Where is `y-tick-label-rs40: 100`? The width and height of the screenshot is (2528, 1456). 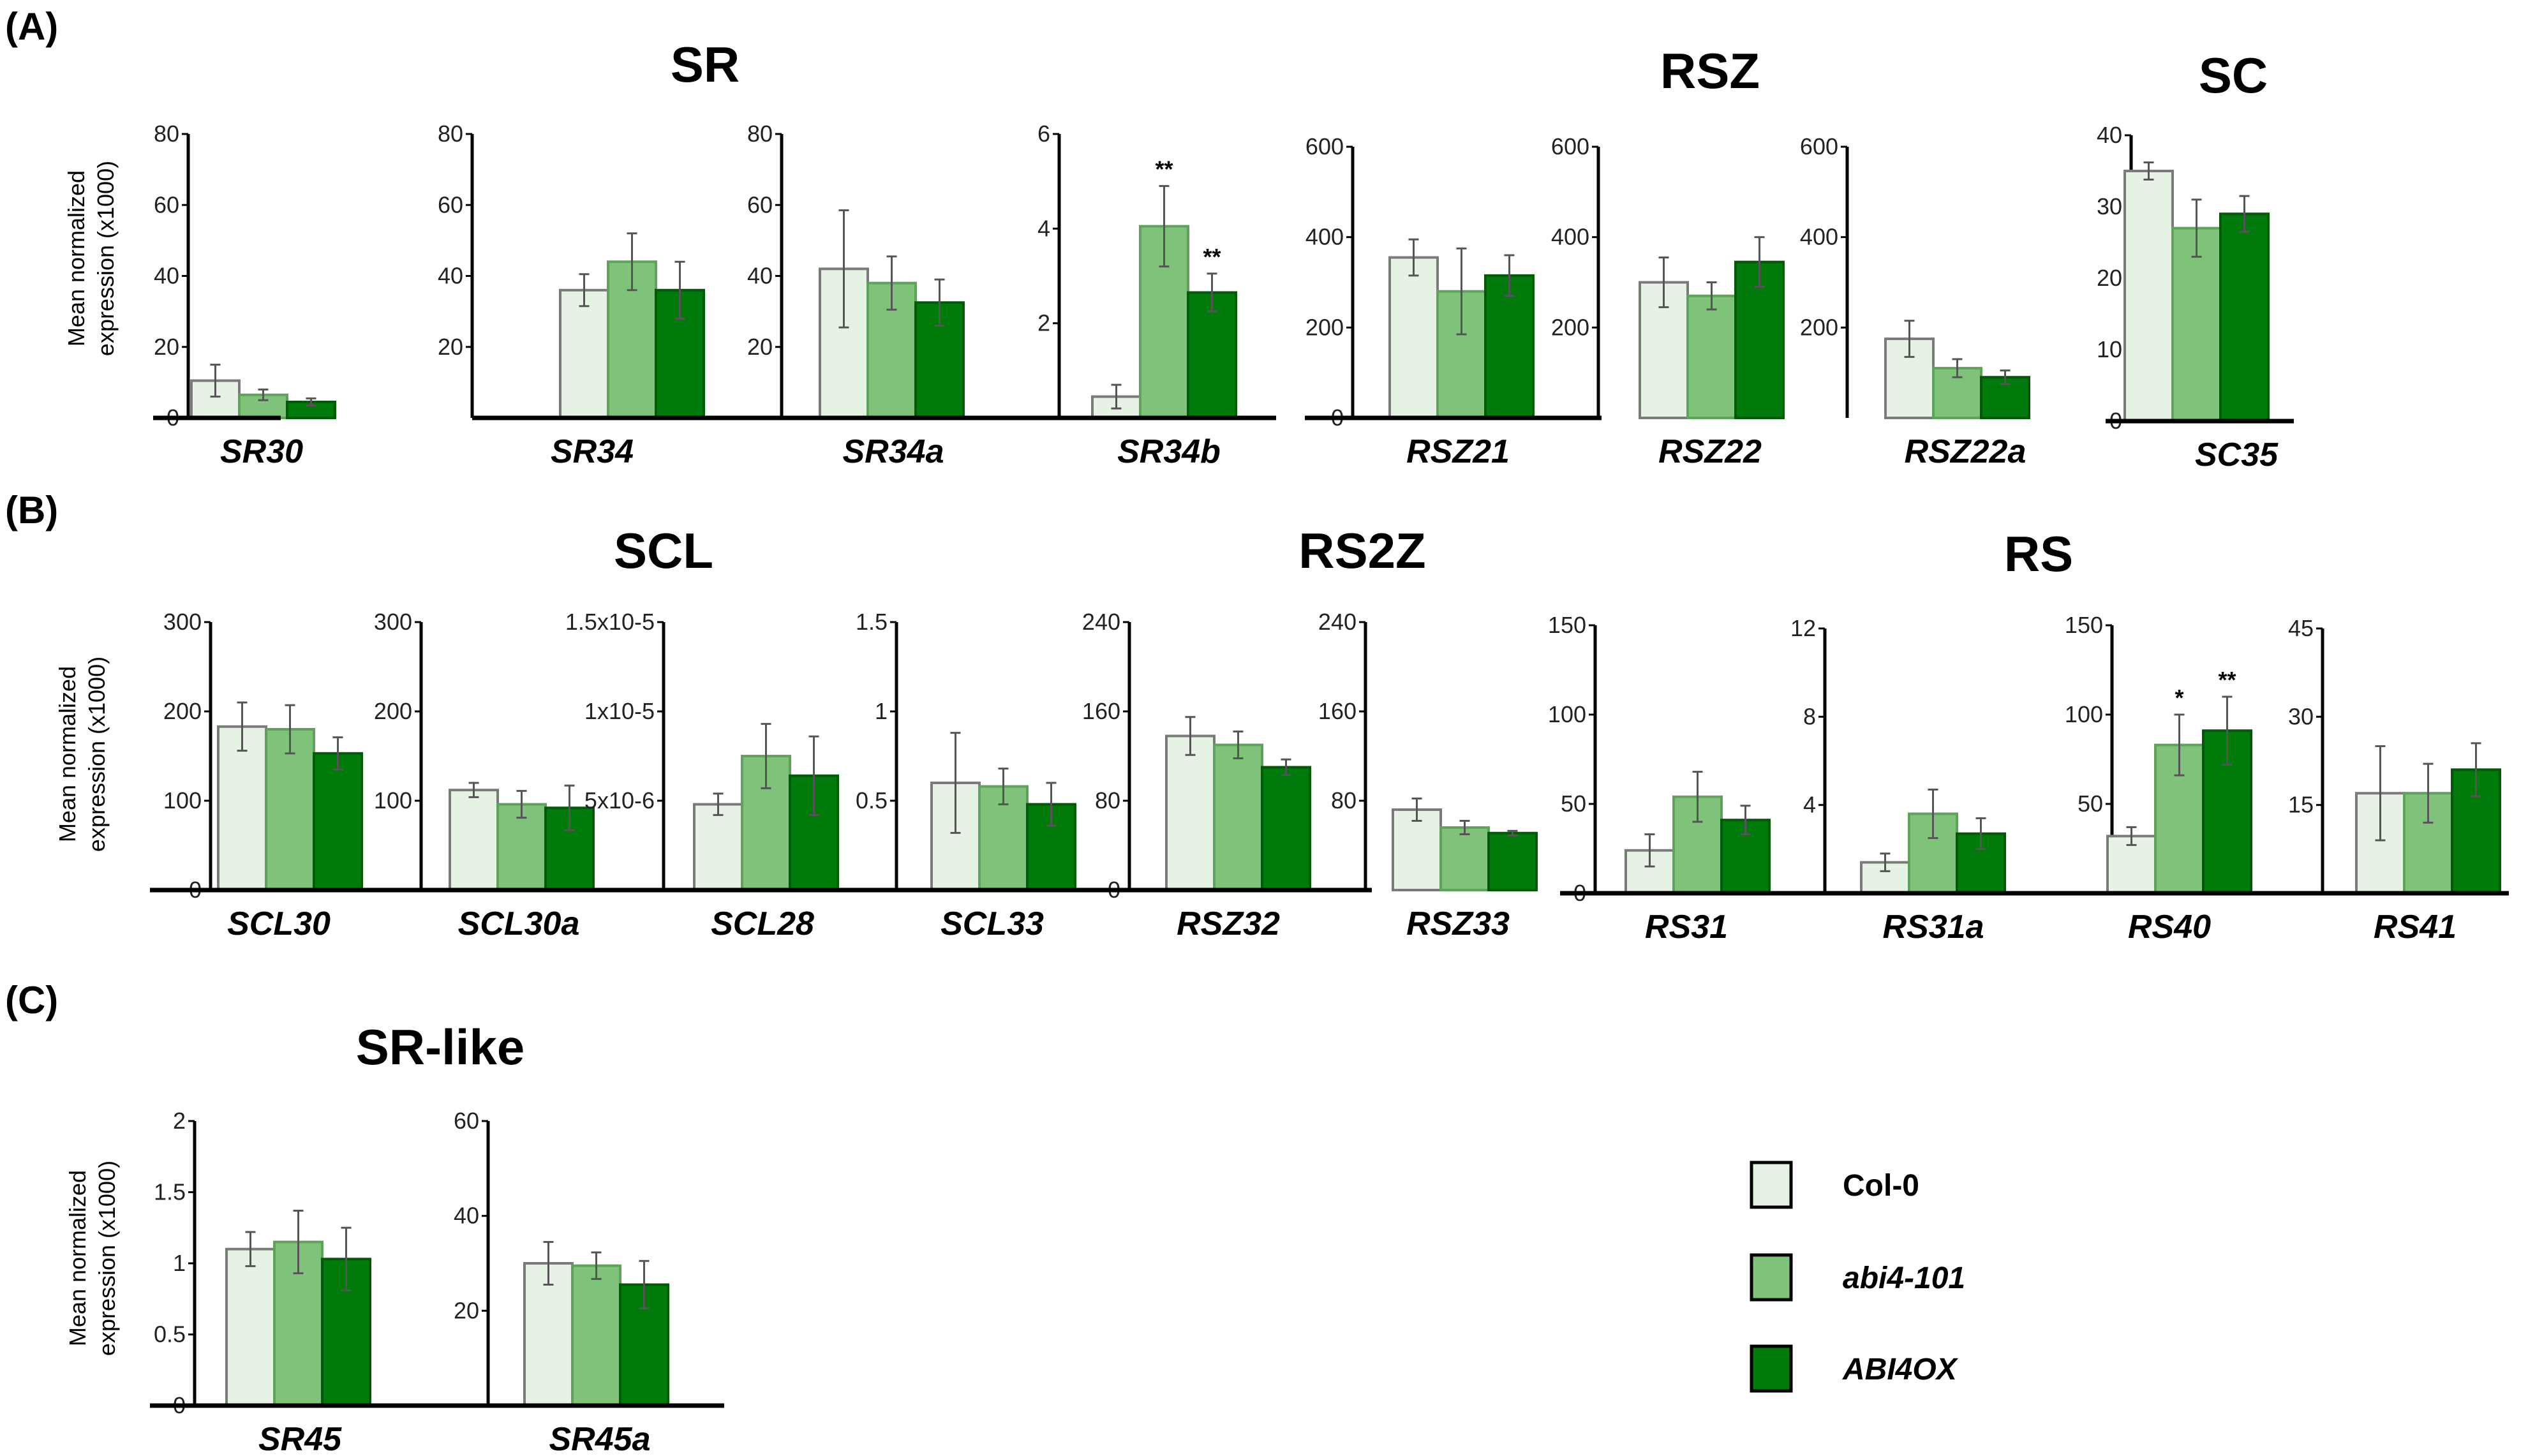
y-tick-label-rs40: 100 is located at coordinates (2084, 714).